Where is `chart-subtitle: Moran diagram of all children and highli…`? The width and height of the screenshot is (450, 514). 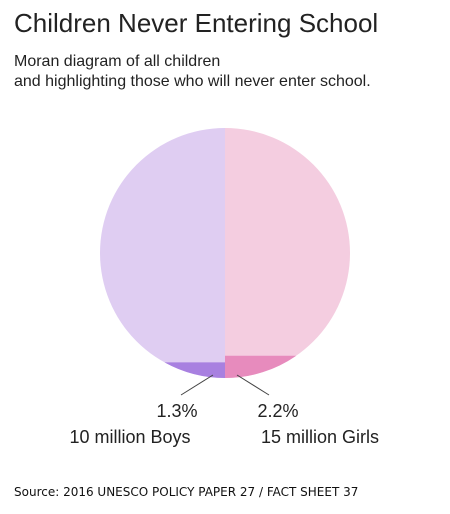
chart-subtitle: Moran diagram of all children and highli… is located at coordinates (192, 72).